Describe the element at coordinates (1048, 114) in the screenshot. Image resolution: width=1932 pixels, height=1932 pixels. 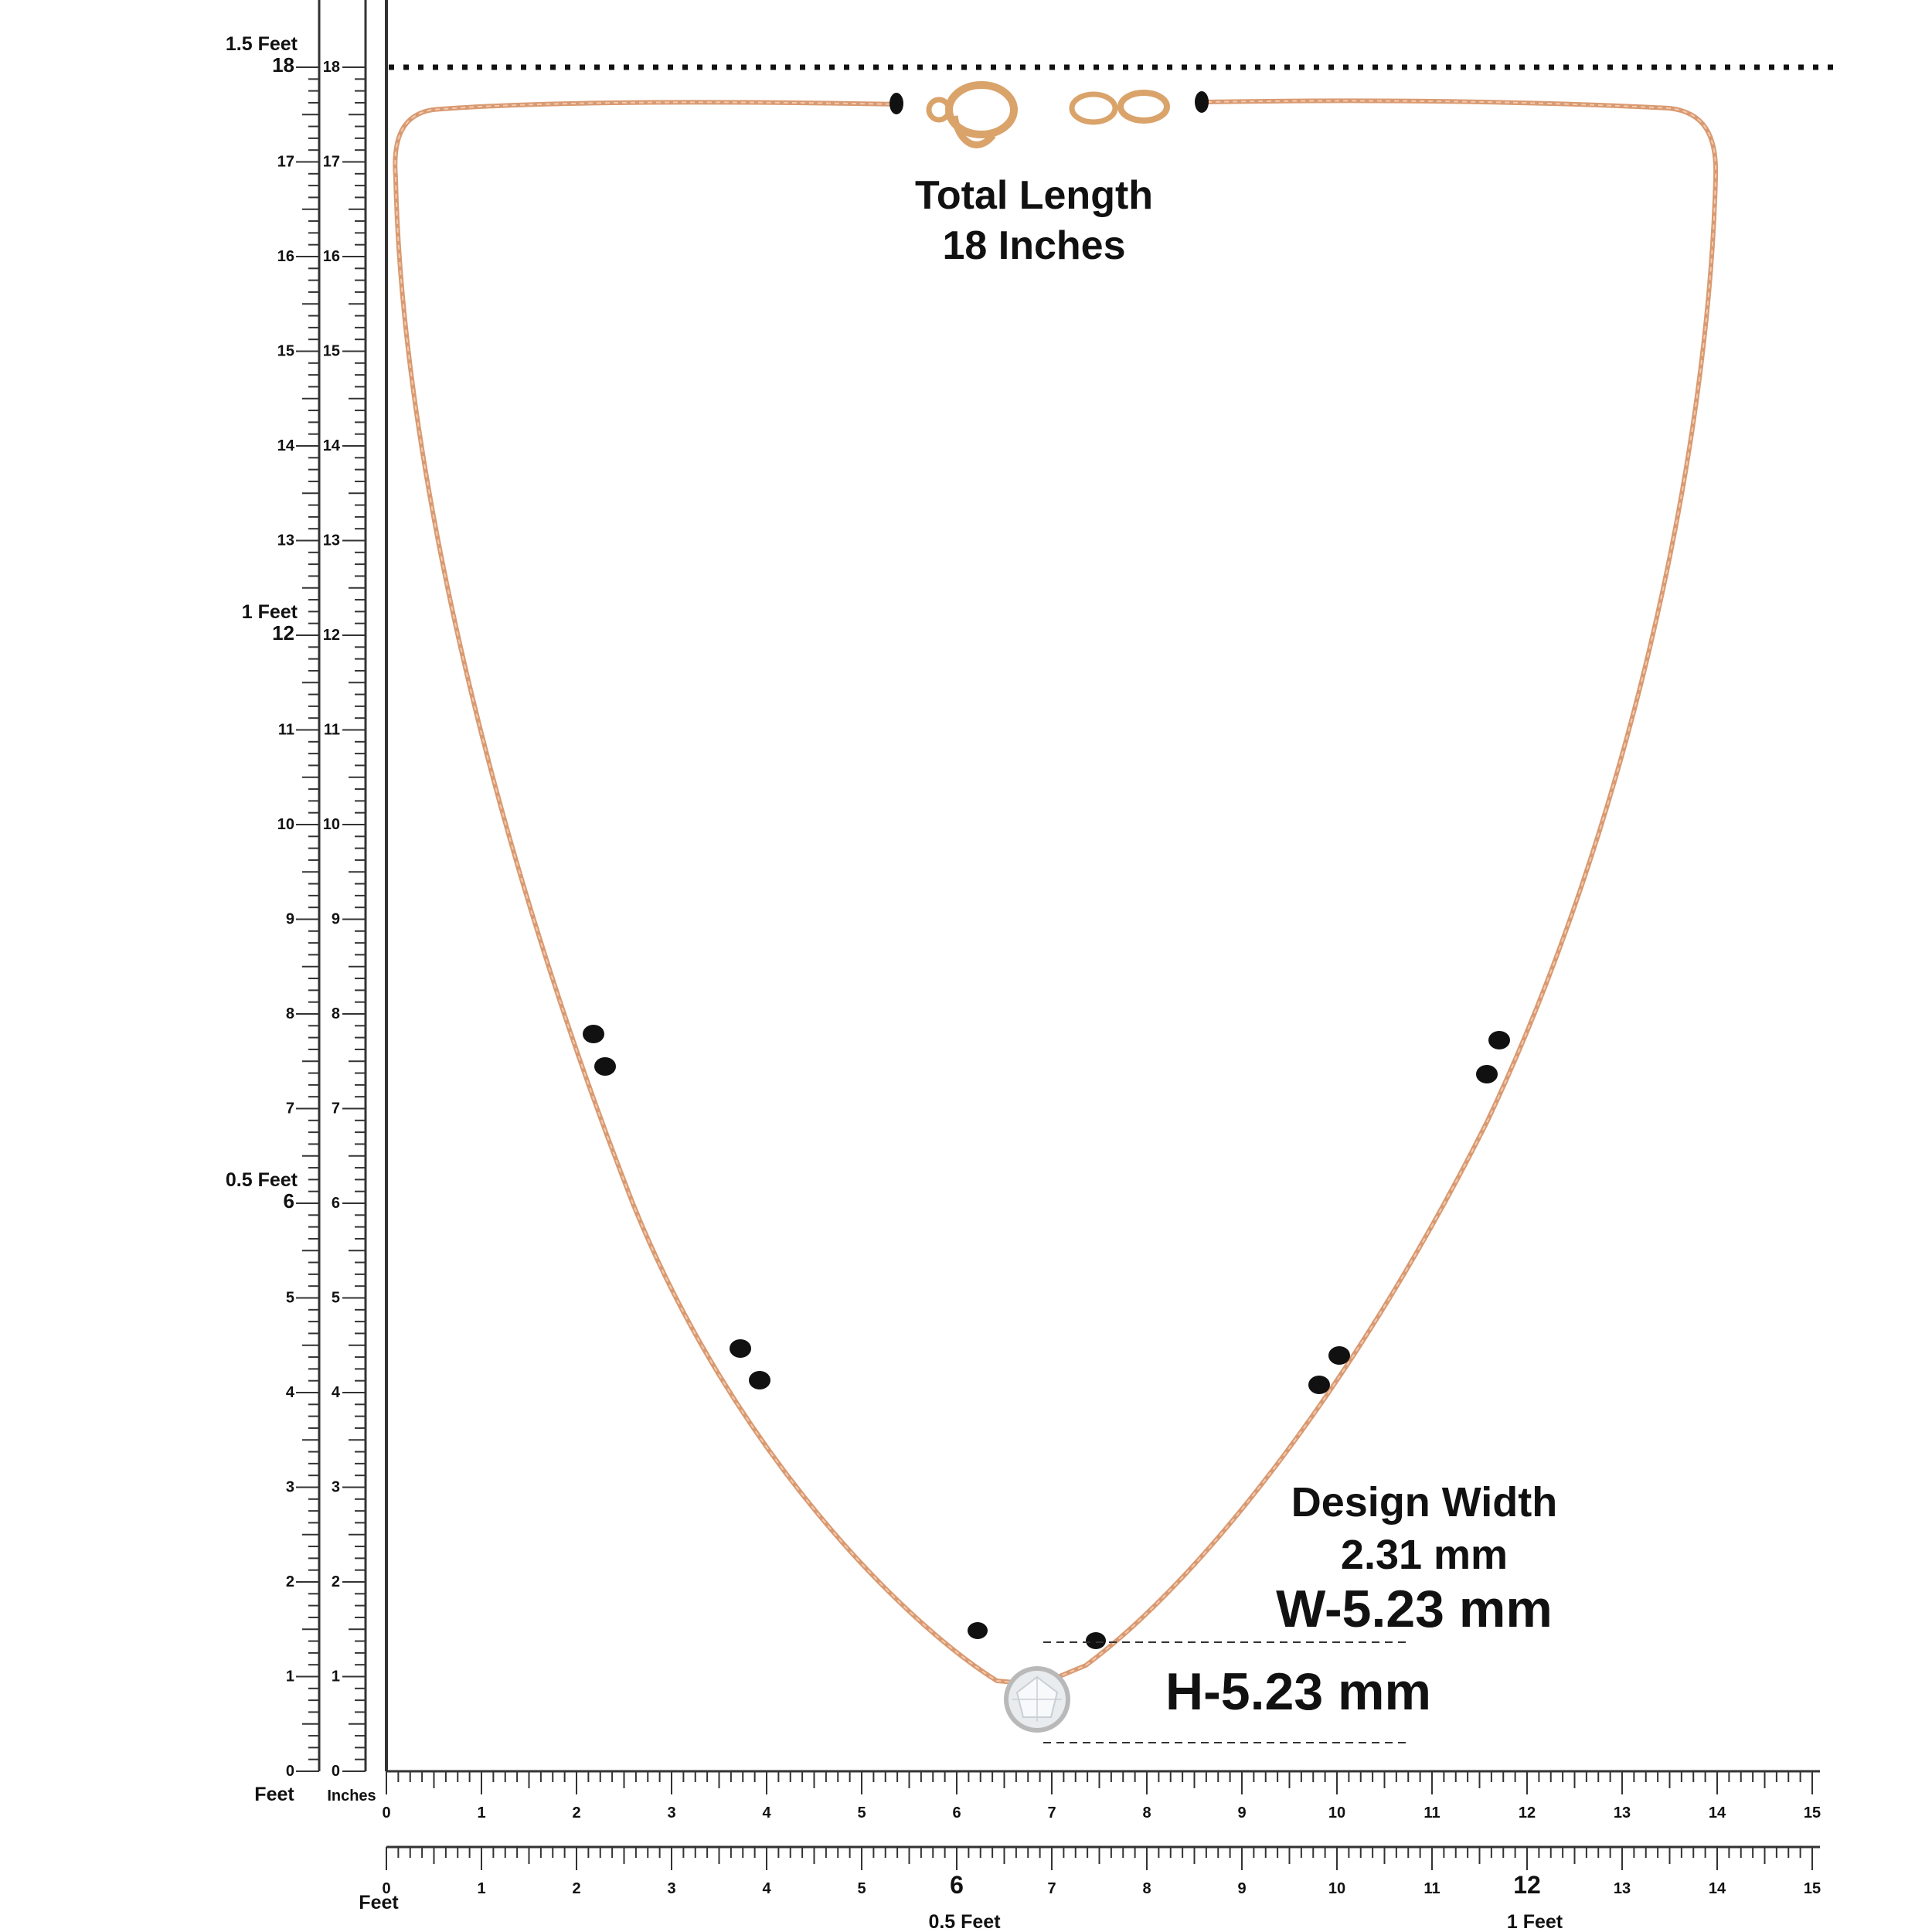
I see `lobster-clasp` at that location.